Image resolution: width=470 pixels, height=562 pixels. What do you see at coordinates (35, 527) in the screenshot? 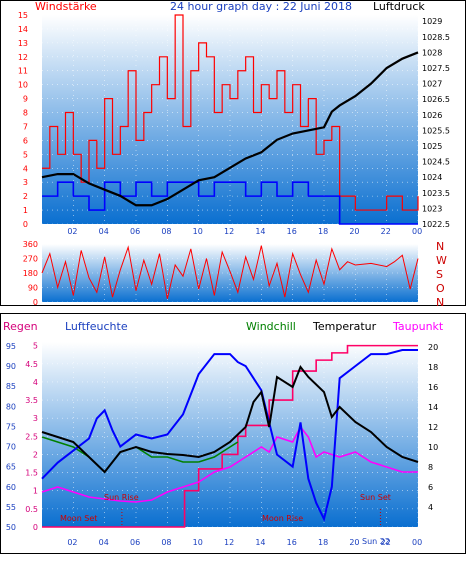
I see `tick-label-regen: 0` at bounding box center [35, 527].